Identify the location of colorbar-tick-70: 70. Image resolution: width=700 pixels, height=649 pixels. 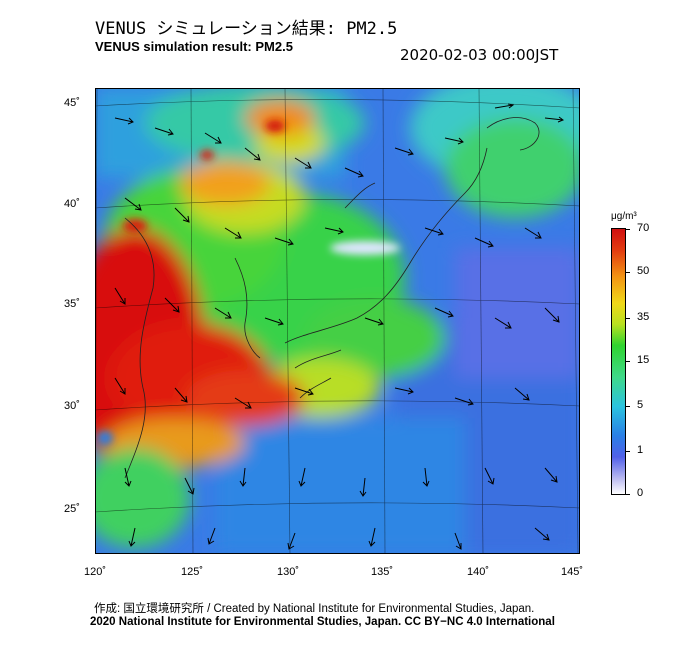
(643, 228).